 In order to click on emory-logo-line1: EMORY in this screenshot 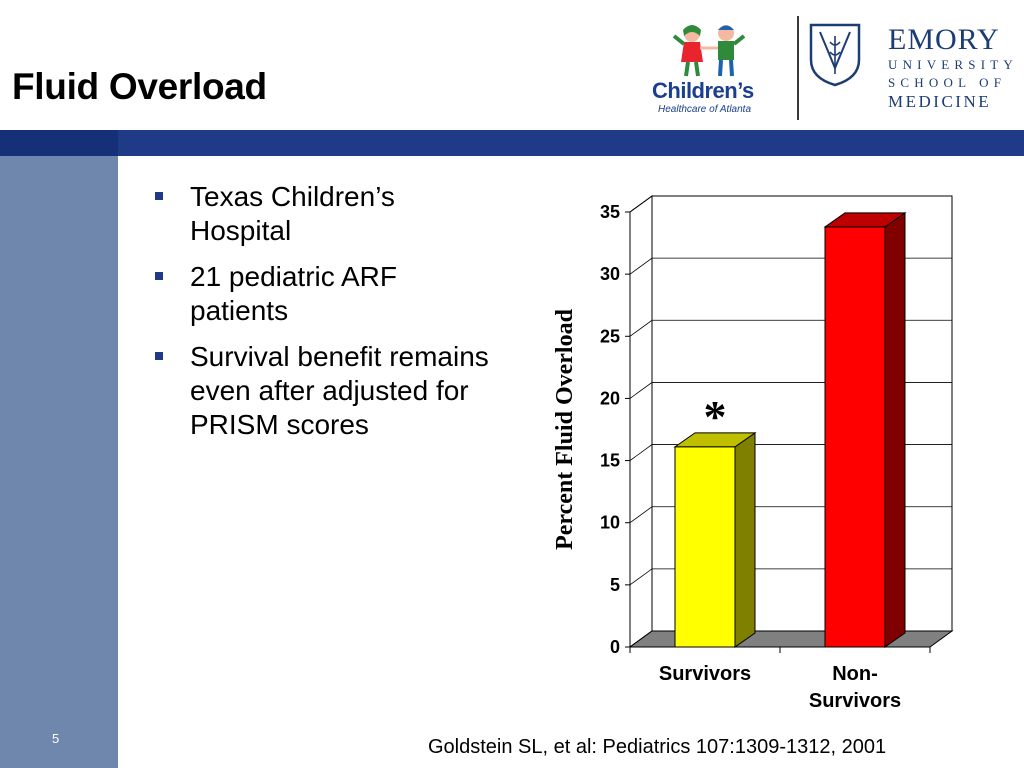, I will do `click(944, 39)`.